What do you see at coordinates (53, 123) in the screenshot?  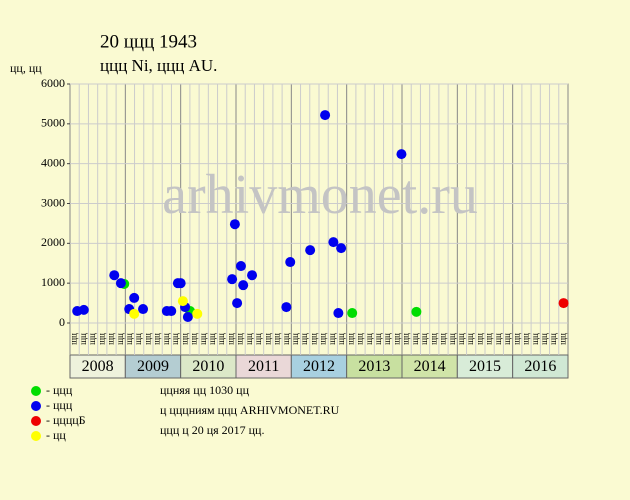 I see `y-tick-label: 5000` at bounding box center [53, 123].